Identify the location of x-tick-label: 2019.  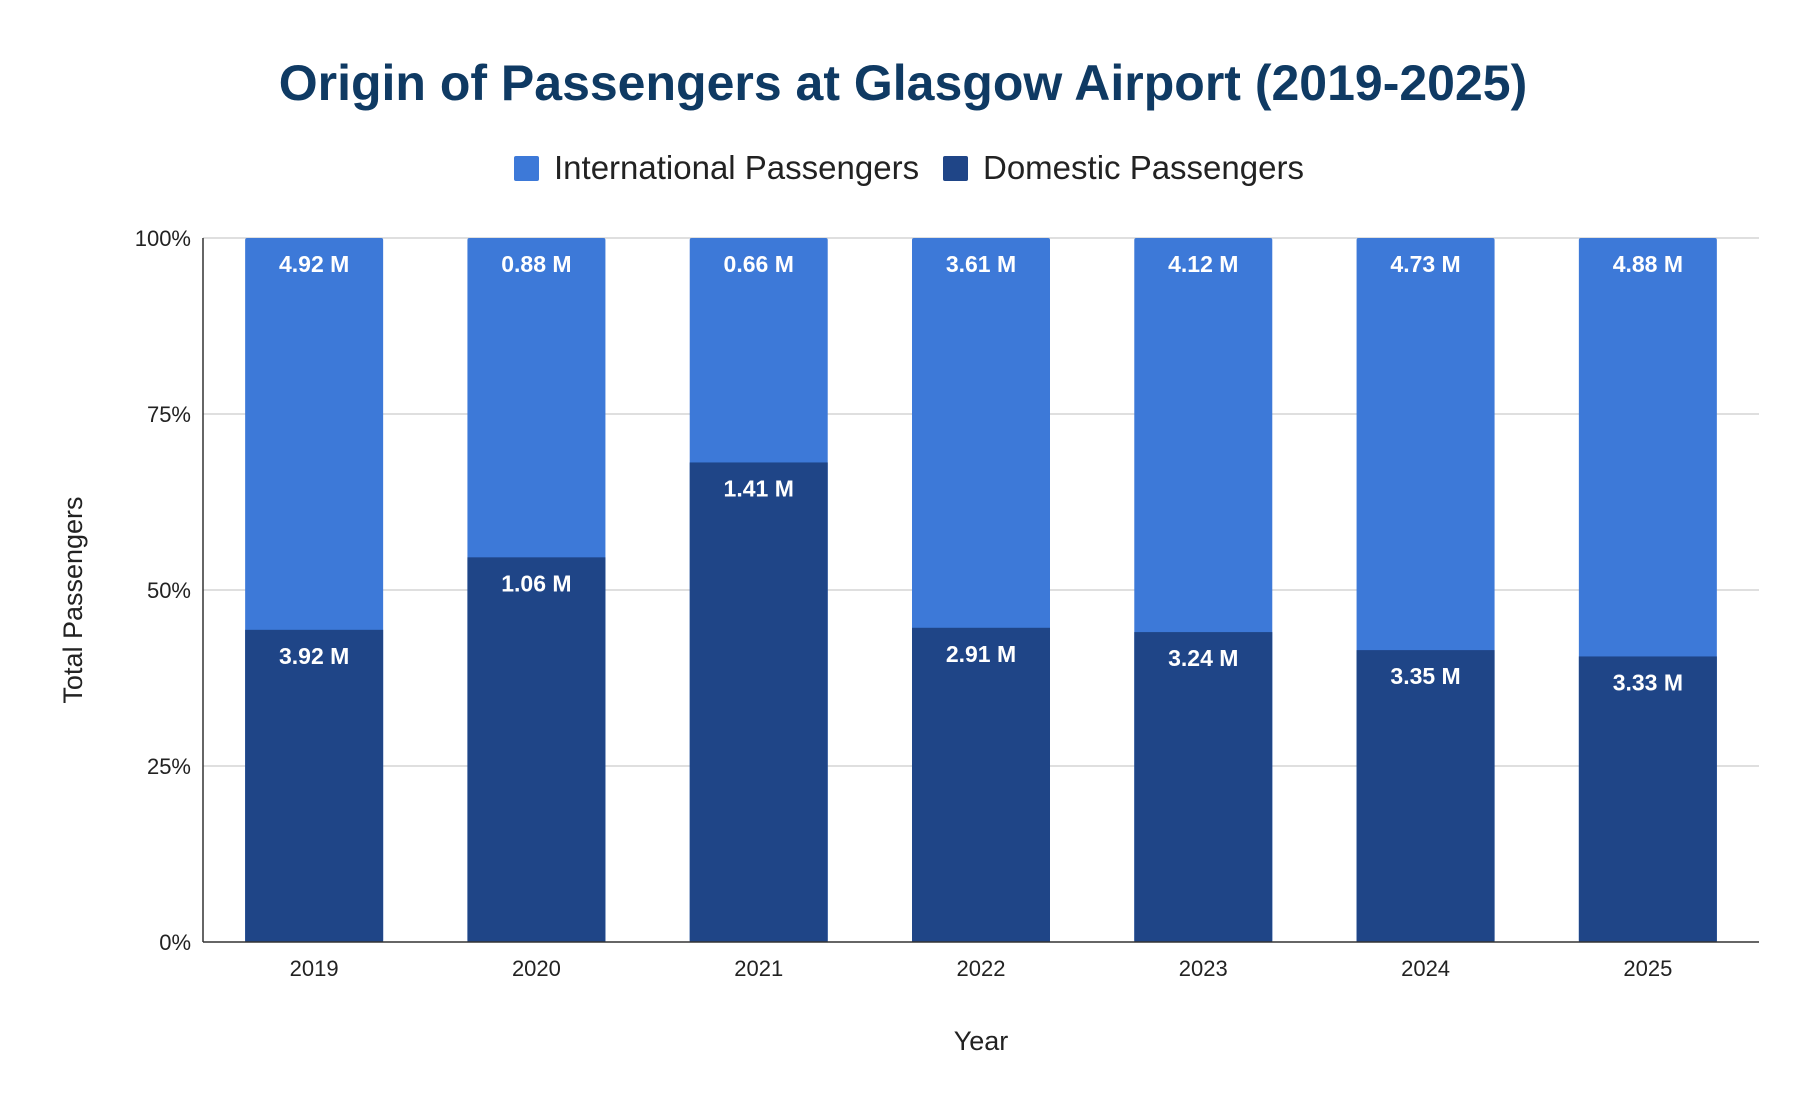
(314, 968).